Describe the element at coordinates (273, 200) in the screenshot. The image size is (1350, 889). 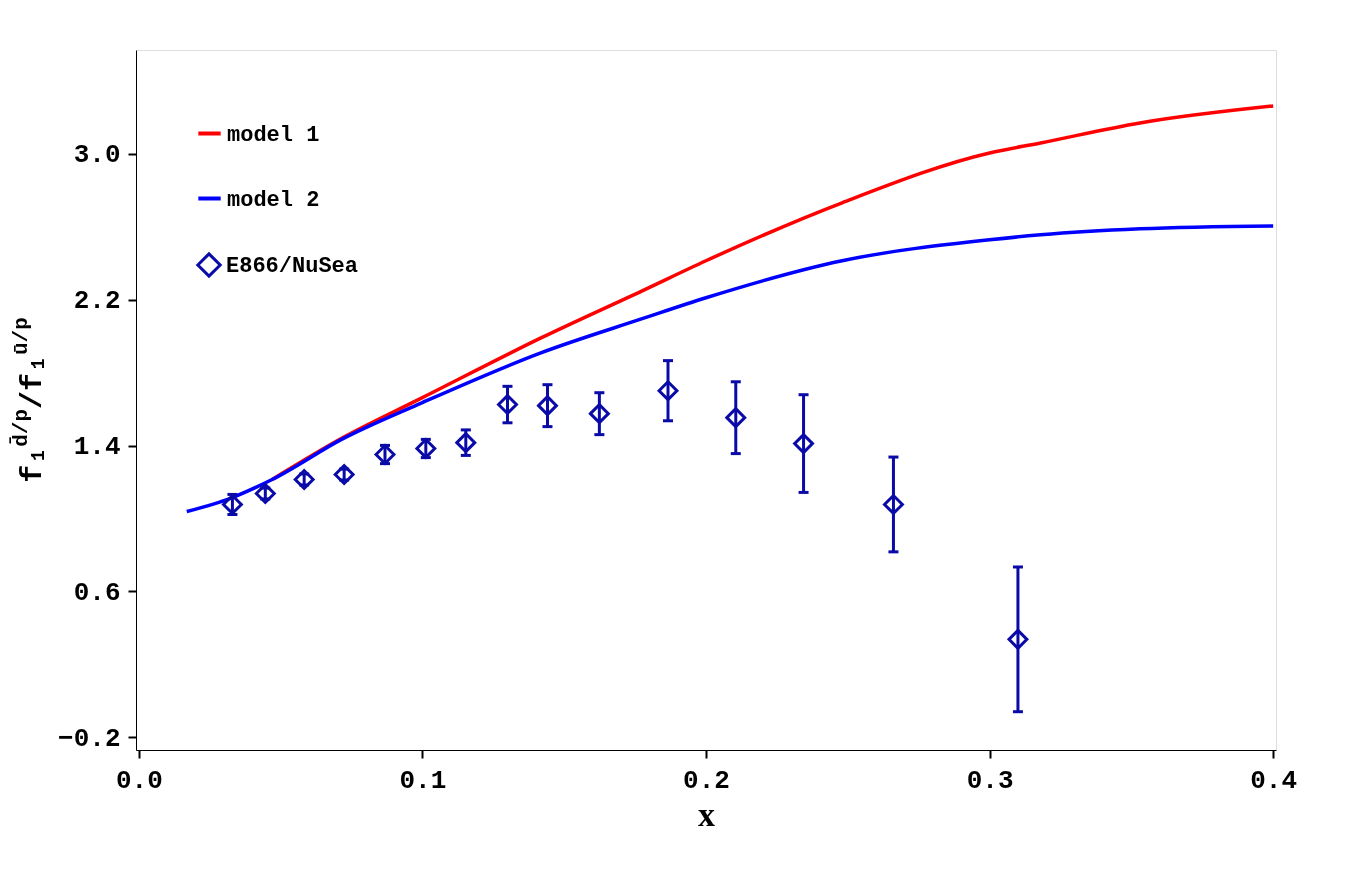
I see `legend-label: model 2` at that location.